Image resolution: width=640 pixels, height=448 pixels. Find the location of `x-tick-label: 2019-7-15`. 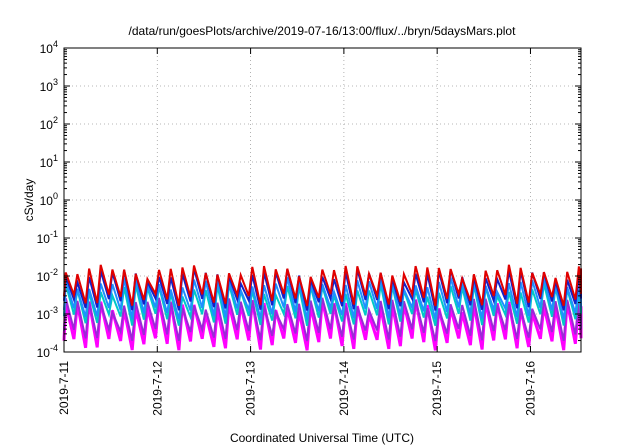

x-tick-label: 2019-7-15 is located at coordinates (437, 388).